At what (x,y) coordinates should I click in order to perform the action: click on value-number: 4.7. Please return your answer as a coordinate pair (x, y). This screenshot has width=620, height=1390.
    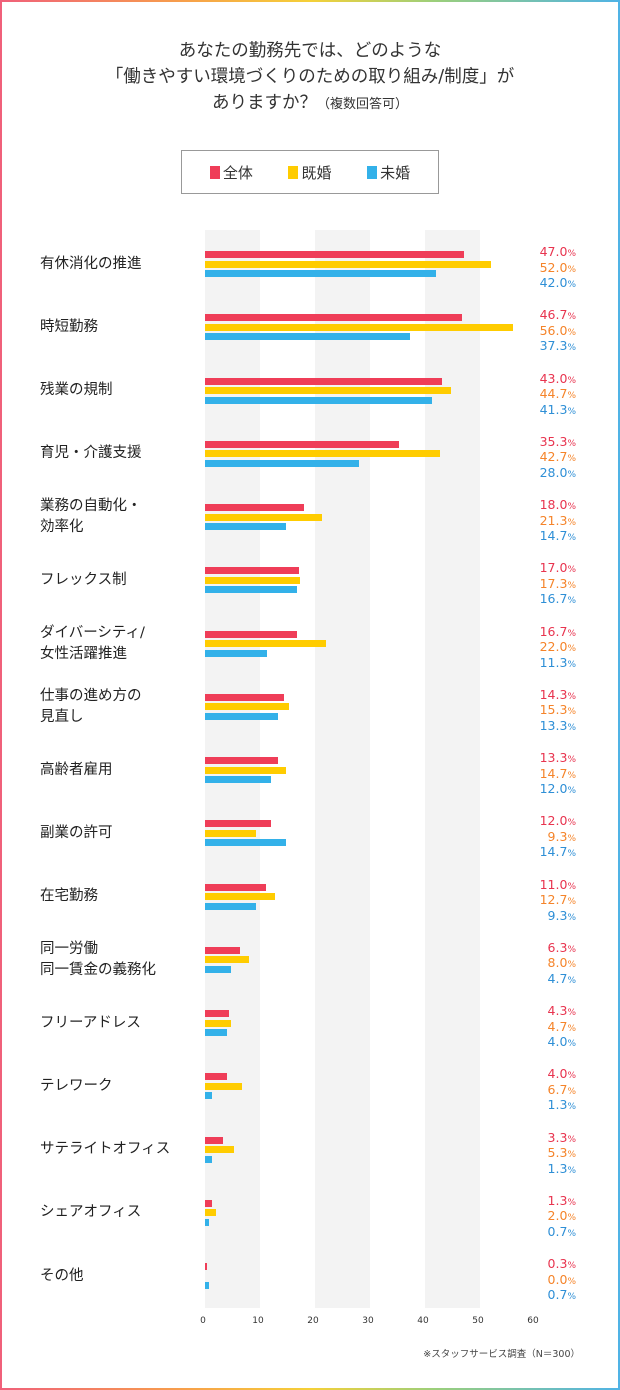
    Looking at the image, I should click on (557, 978).